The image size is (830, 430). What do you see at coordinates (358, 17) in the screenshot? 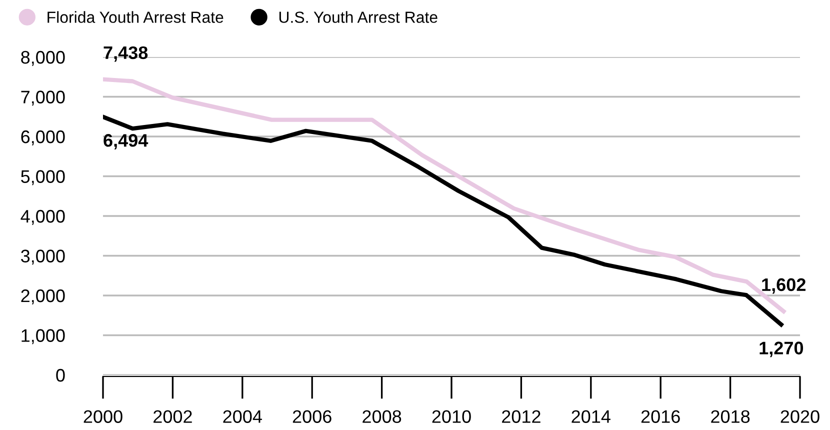
I see `legend-label: U.S. Youth Arrest Rate` at bounding box center [358, 17].